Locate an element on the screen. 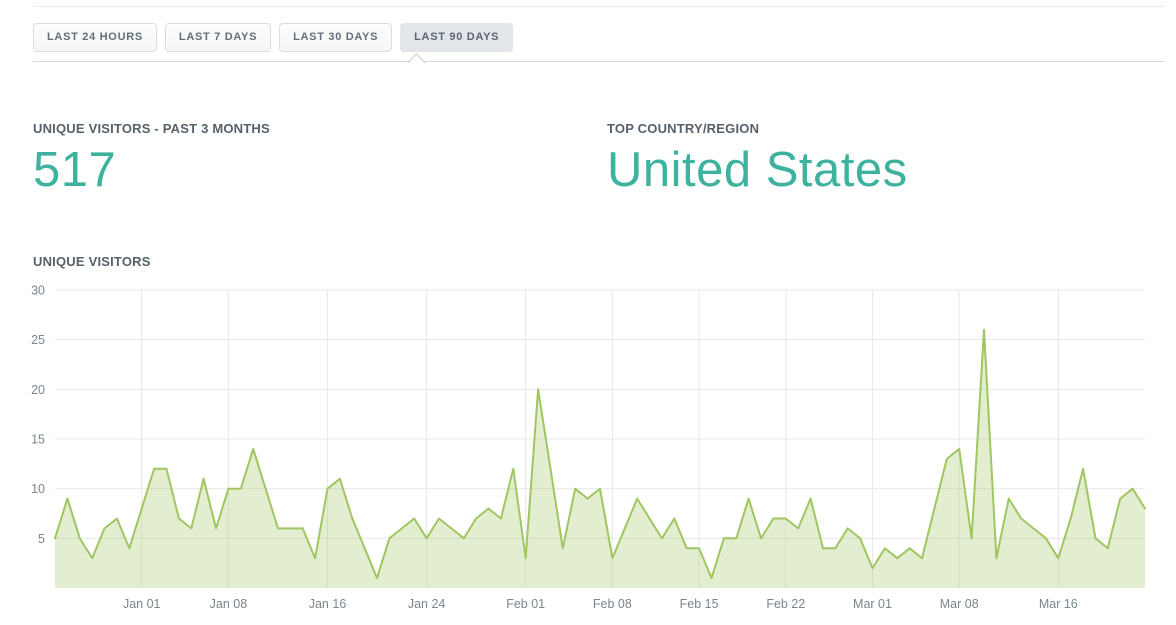 This screenshot has width=1176, height=625. top-country-stat-label: TOP COUNTRY/REGION is located at coordinates (683, 128).